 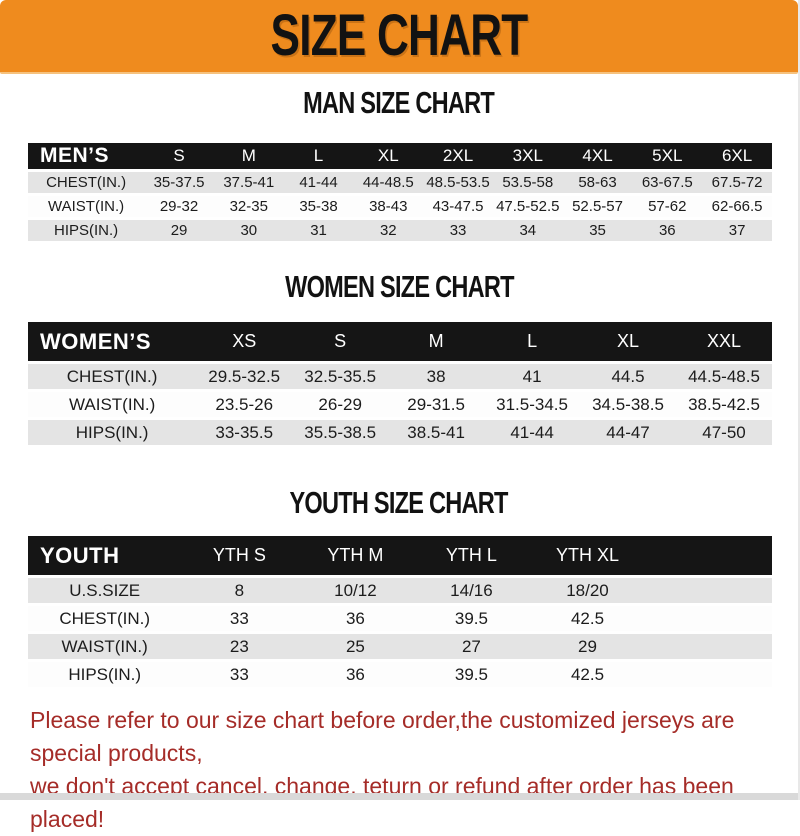 What do you see at coordinates (458, 182) in the screenshot?
I see `size-value-cell: 48.5-53.5` at bounding box center [458, 182].